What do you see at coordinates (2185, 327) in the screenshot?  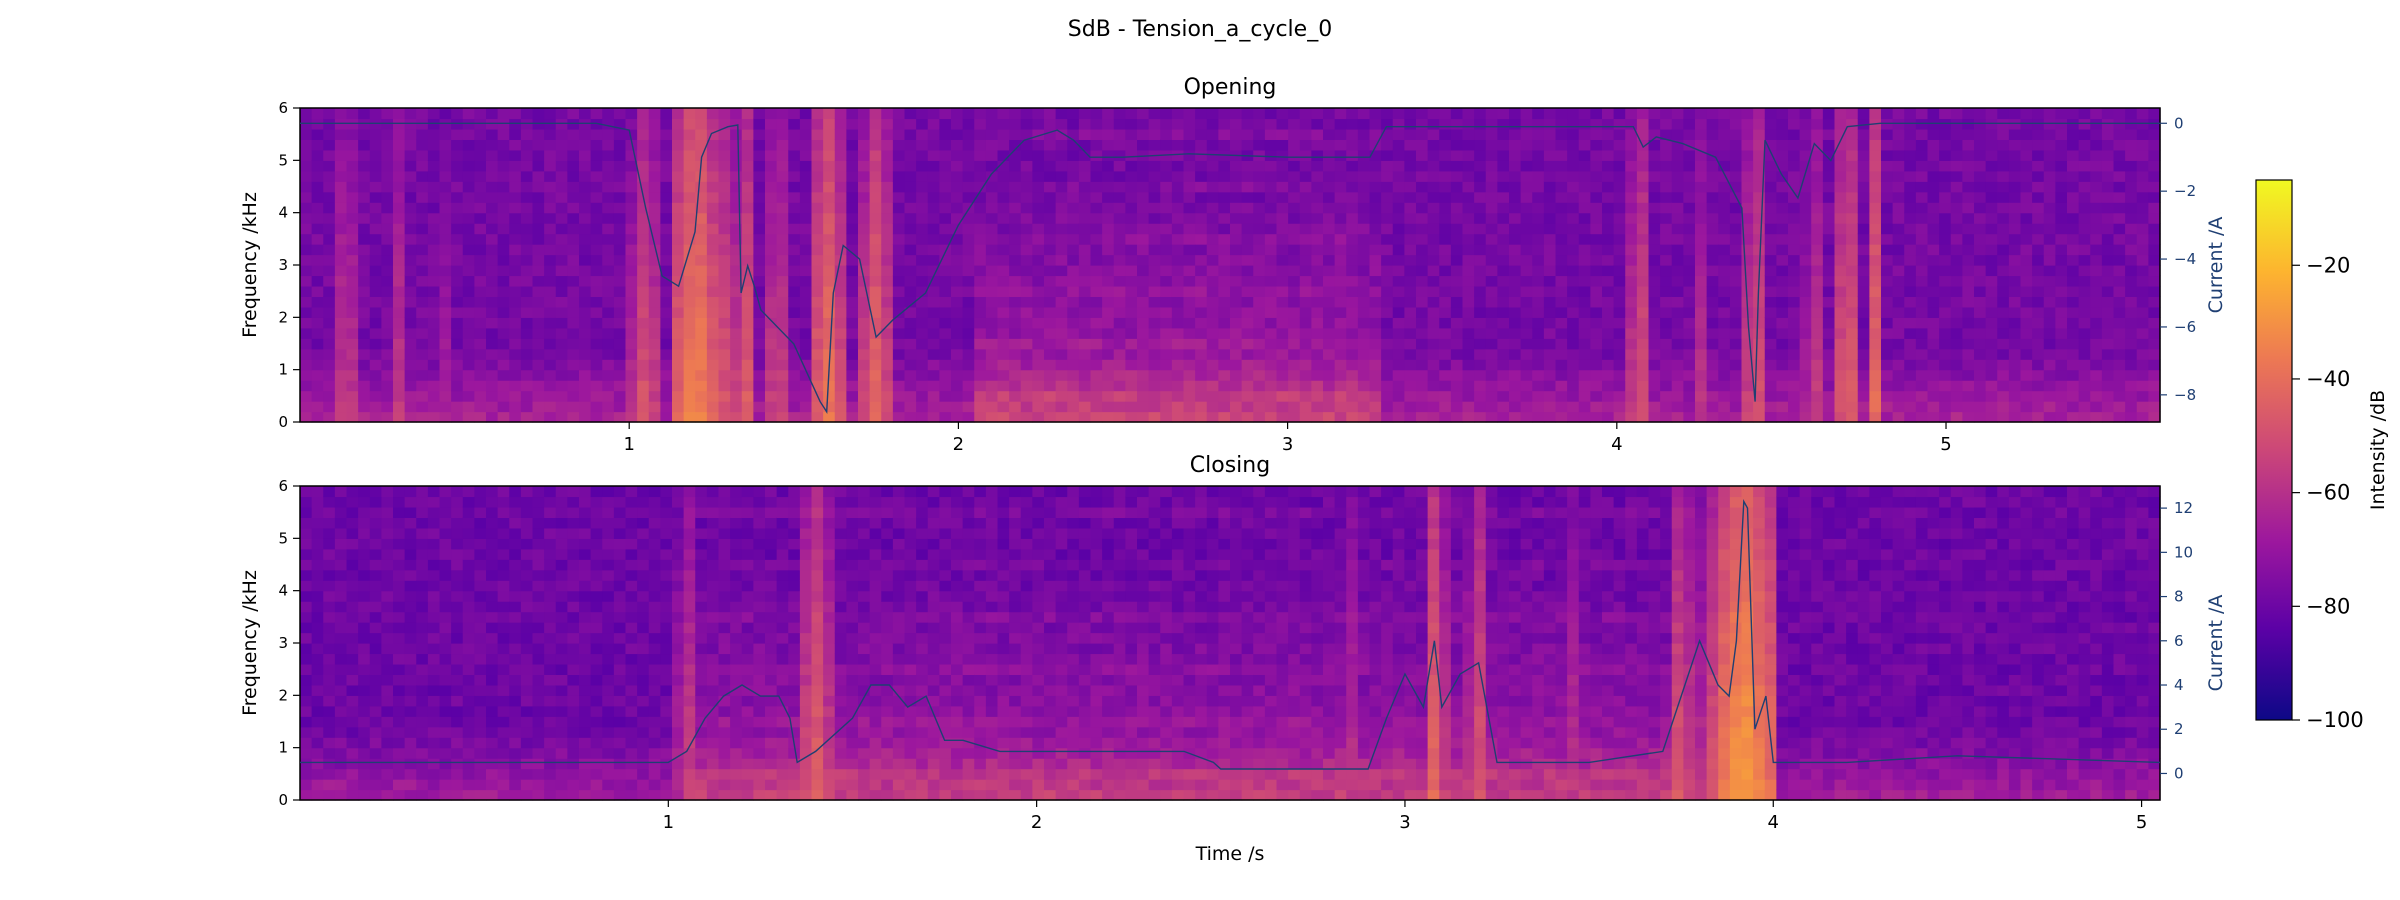 I see `y2-tick-label: −6` at bounding box center [2185, 327].